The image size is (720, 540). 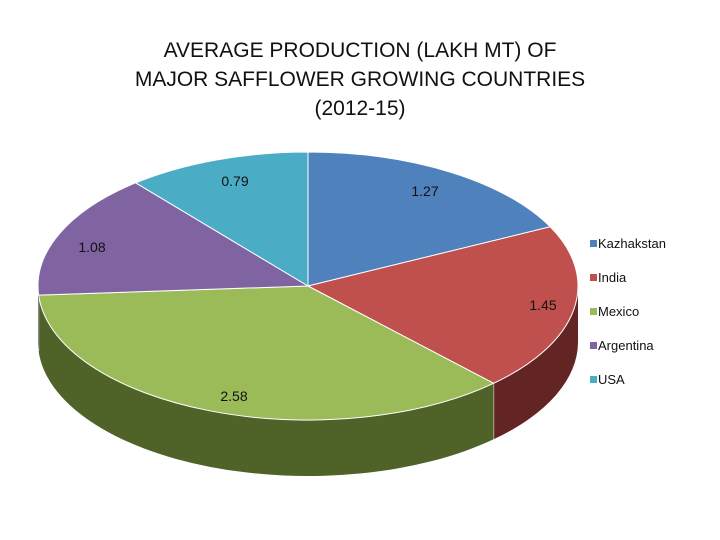 I want to click on legend-item-india: India, so click(x=628, y=277).